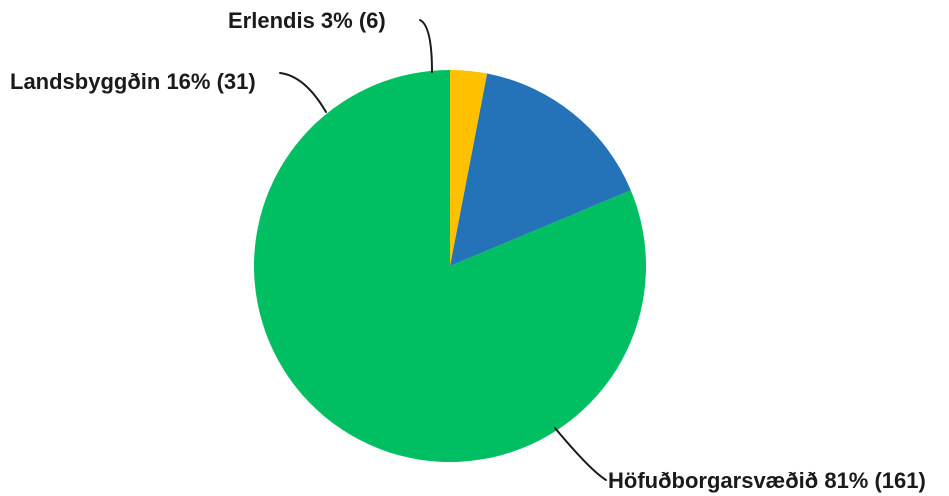  What do you see at coordinates (133, 81) in the screenshot?
I see `slice-label-2: Landsbyggðin 16% (31)` at bounding box center [133, 81].